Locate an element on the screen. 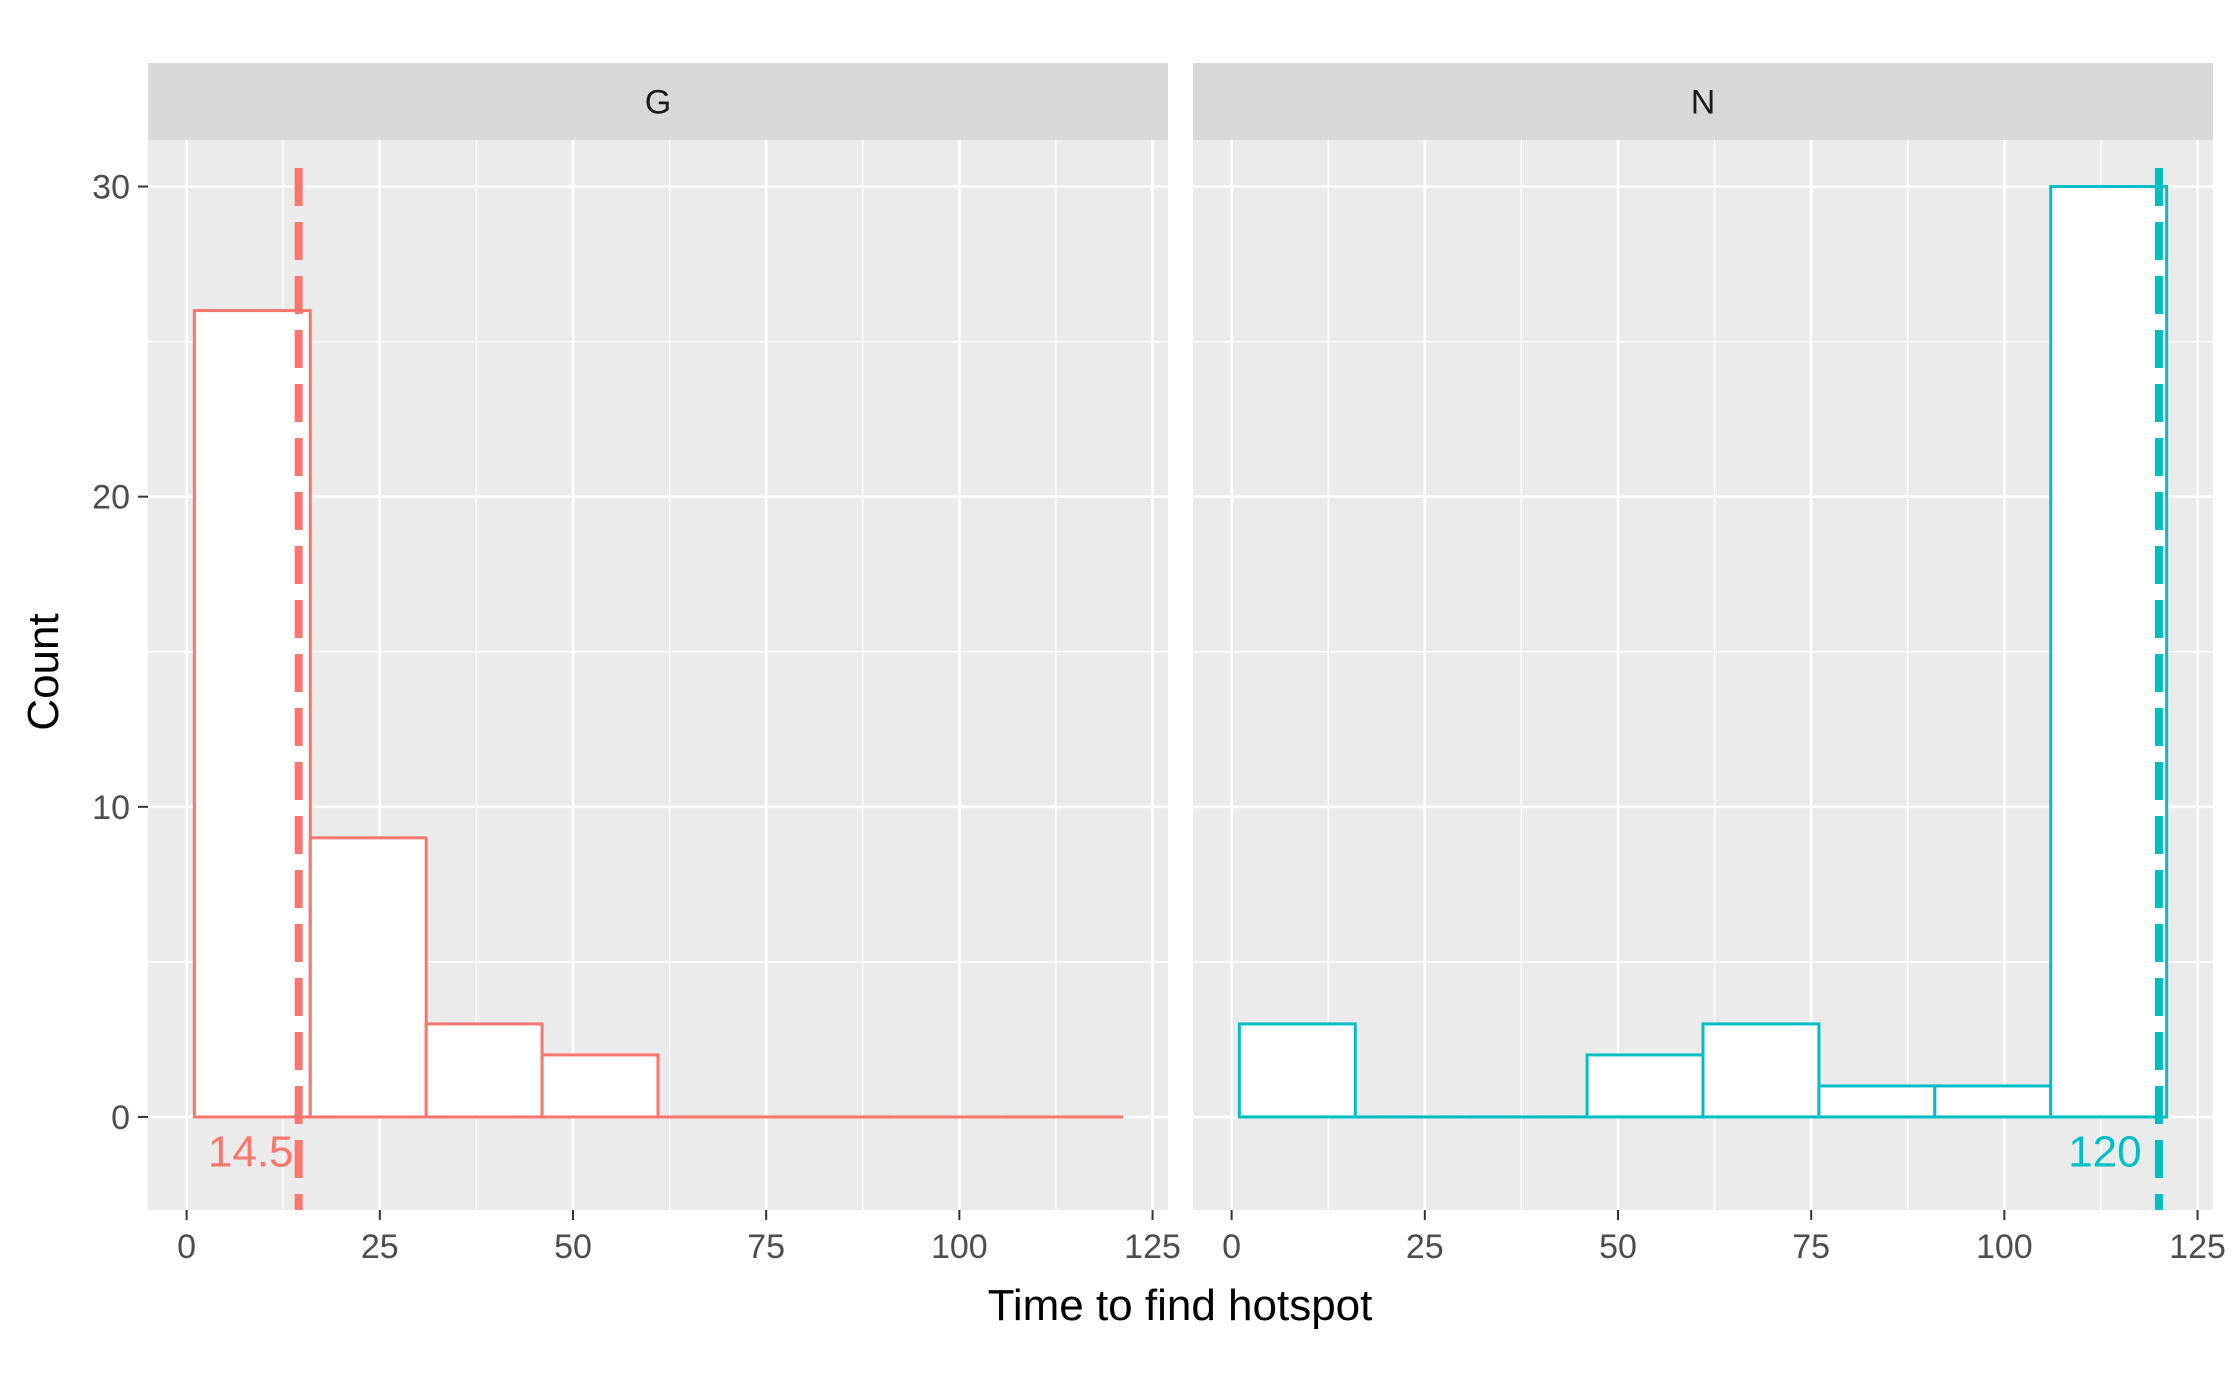  y-tick-label: 10 is located at coordinates (111, 808).